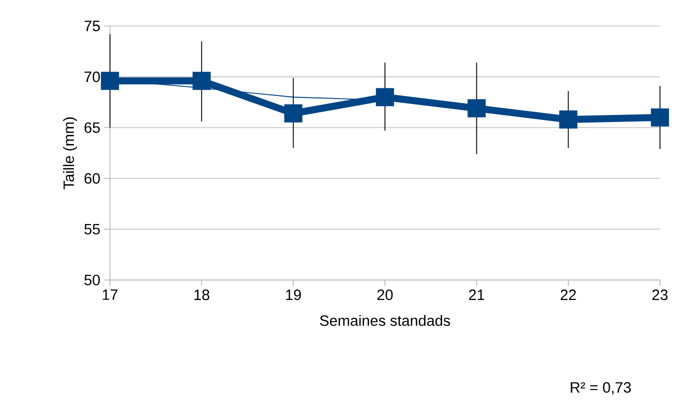 This screenshot has width=677, height=403. Describe the element at coordinates (476, 295) in the screenshot. I see `x-tick-label: 21` at that location.